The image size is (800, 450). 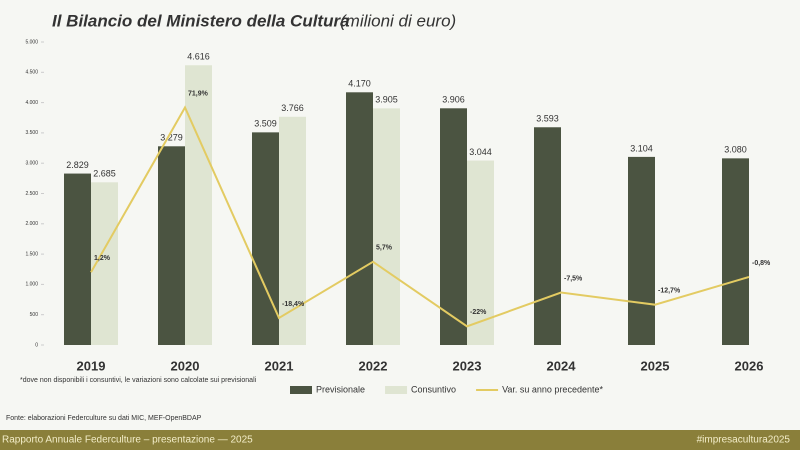 What do you see at coordinates (279, 365) in the screenshot?
I see `x-tick-label: 2021` at bounding box center [279, 365].